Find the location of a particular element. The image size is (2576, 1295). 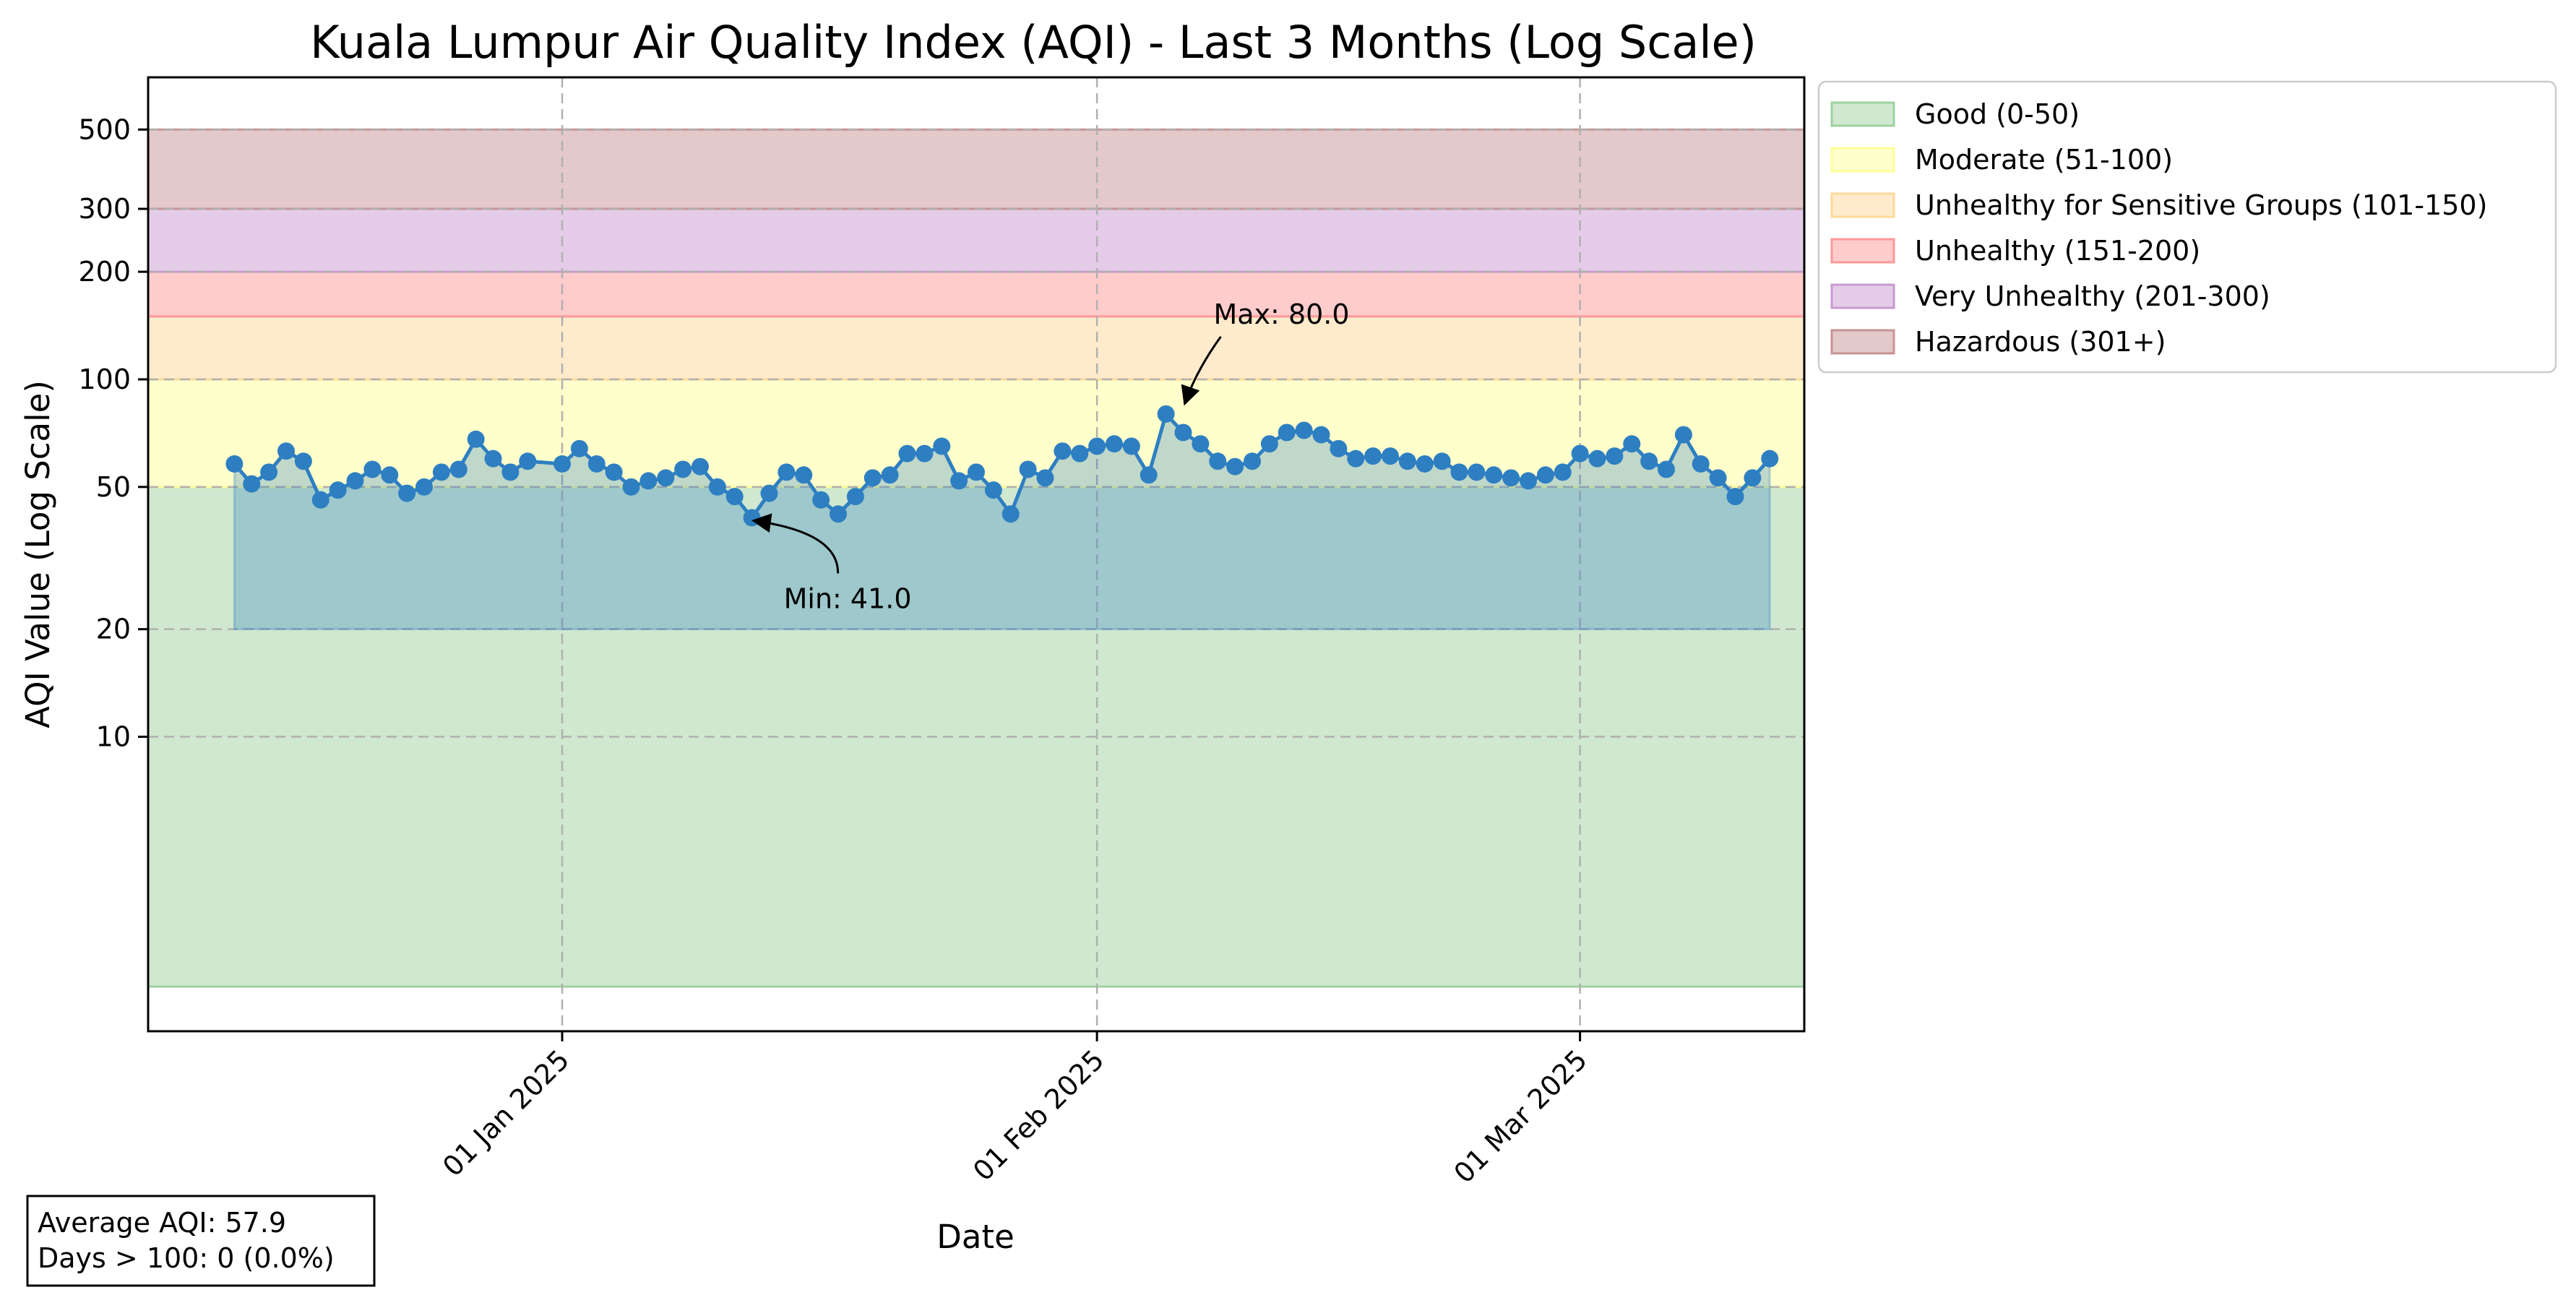

y-axis-ticks: 10 20 50 100 200 300 500 is located at coordinates (113, 433).